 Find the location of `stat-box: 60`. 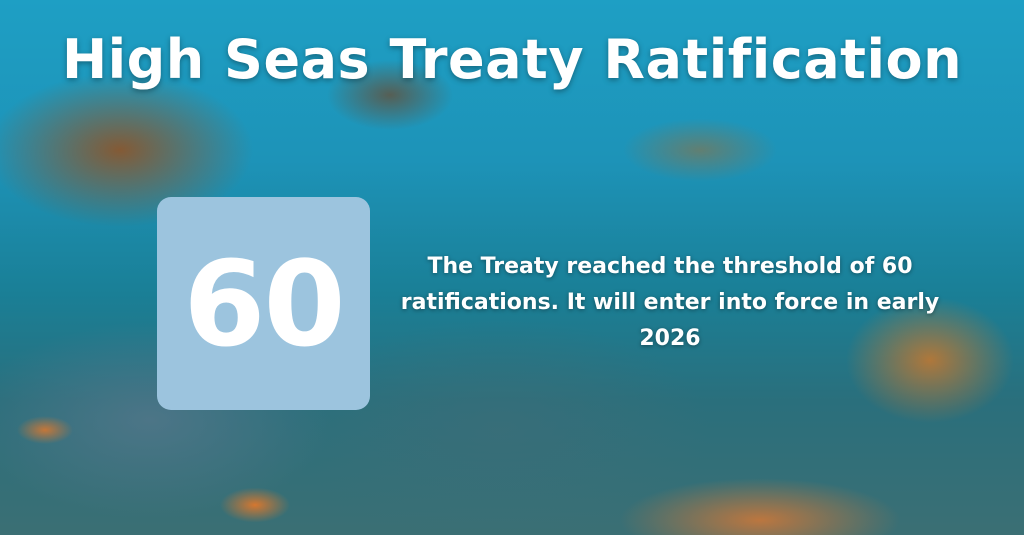

stat-box: 60 is located at coordinates (263, 303).